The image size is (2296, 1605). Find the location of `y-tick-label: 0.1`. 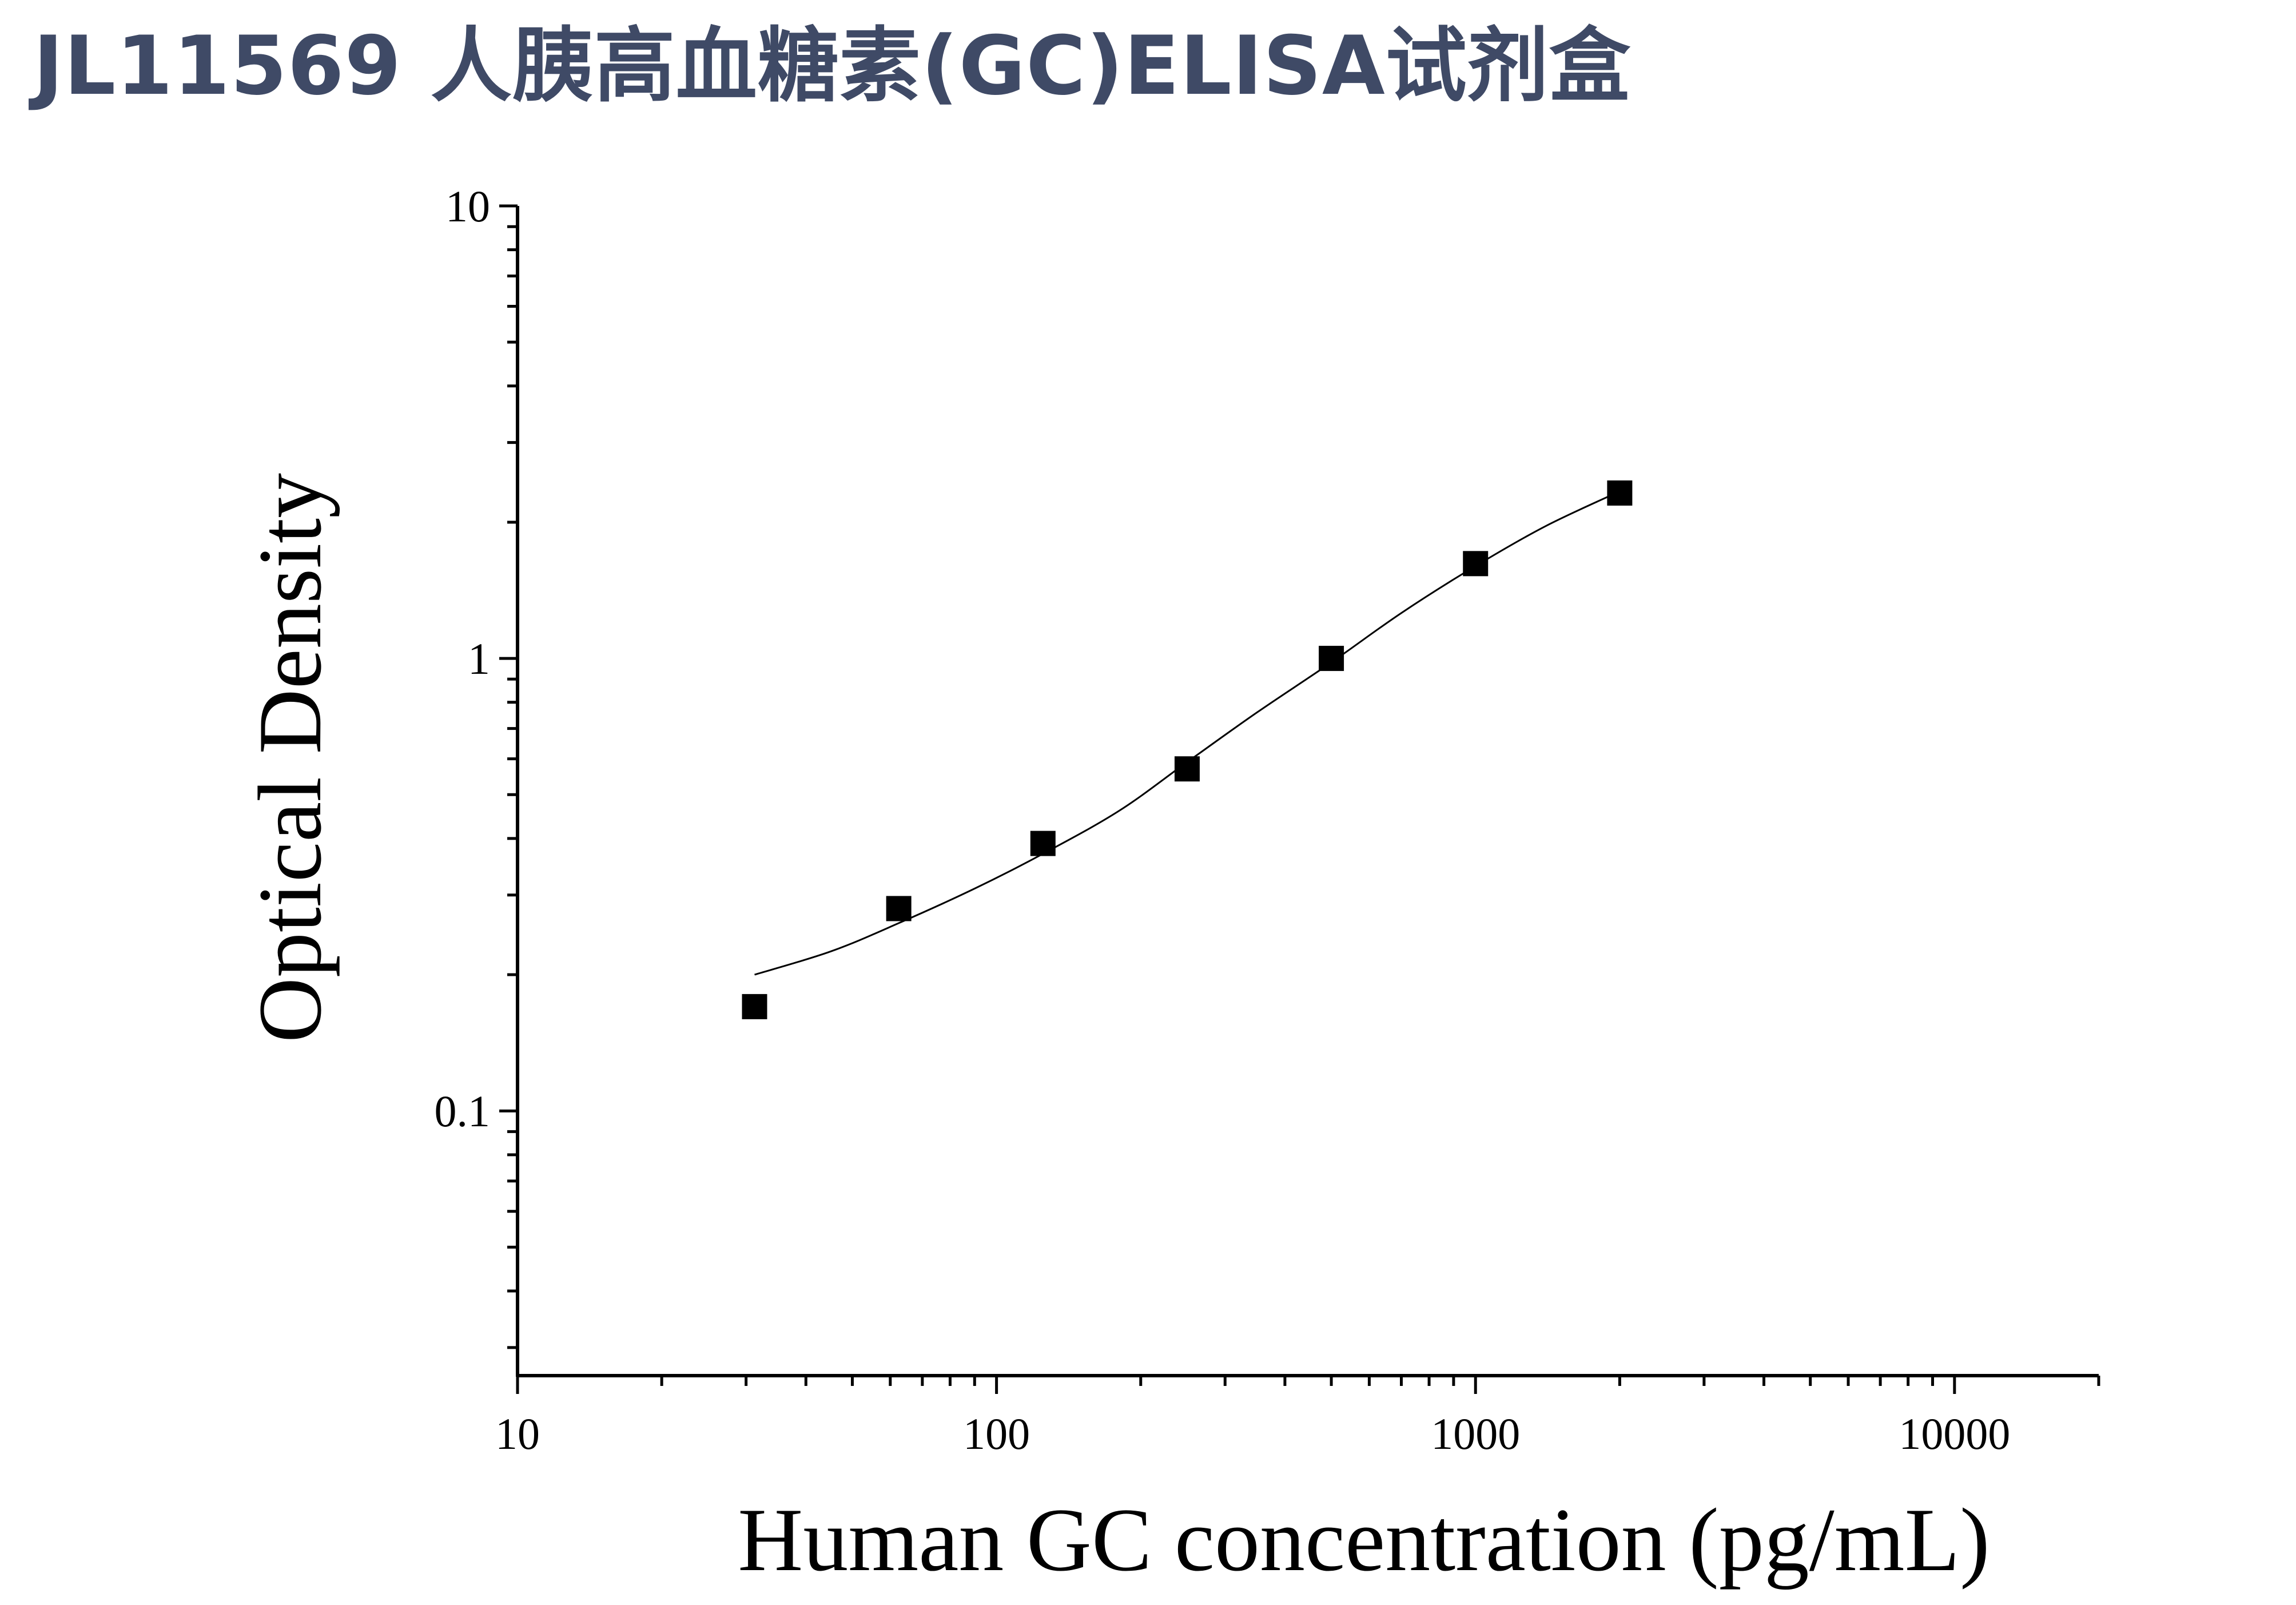

y-tick-label: 0.1 is located at coordinates (463, 1111).